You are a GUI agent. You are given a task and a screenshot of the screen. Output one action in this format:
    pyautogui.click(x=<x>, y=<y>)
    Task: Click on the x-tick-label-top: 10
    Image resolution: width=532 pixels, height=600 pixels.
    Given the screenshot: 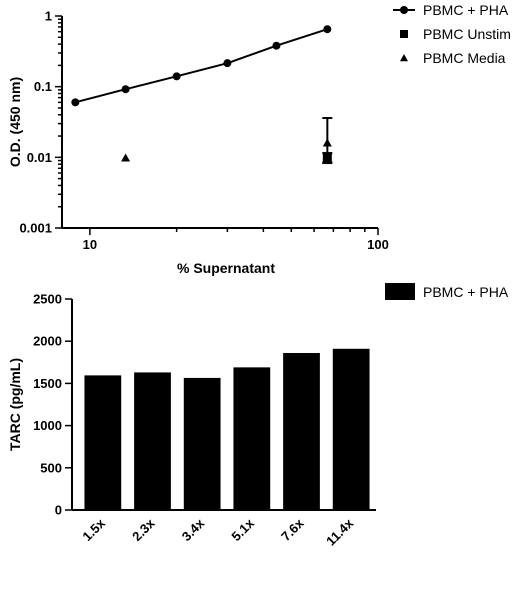 What is the action you would take?
    pyautogui.click(x=90, y=244)
    